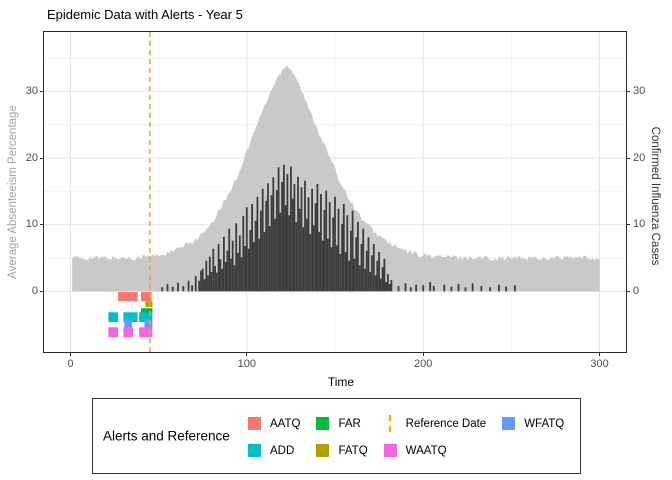 The image size is (672, 480). What do you see at coordinates (323, 450) in the screenshot?
I see `legend-key-fatq` at bounding box center [323, 450].